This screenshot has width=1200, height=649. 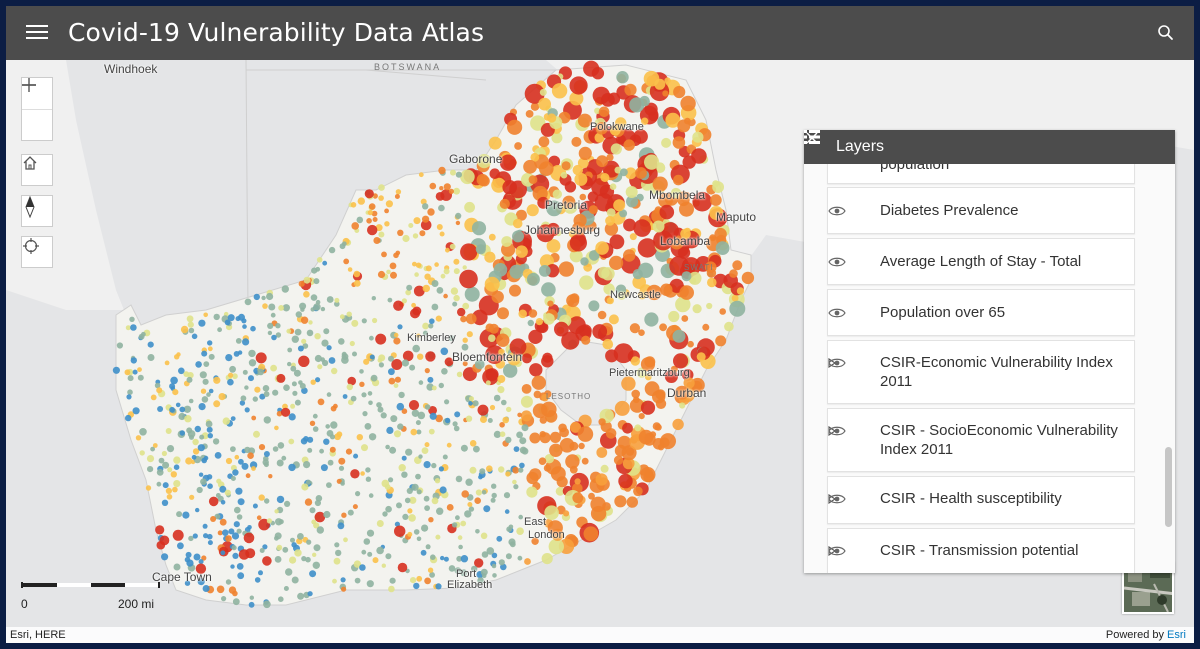 I want to click on crosshair-icon, so click(x=37, y=252).